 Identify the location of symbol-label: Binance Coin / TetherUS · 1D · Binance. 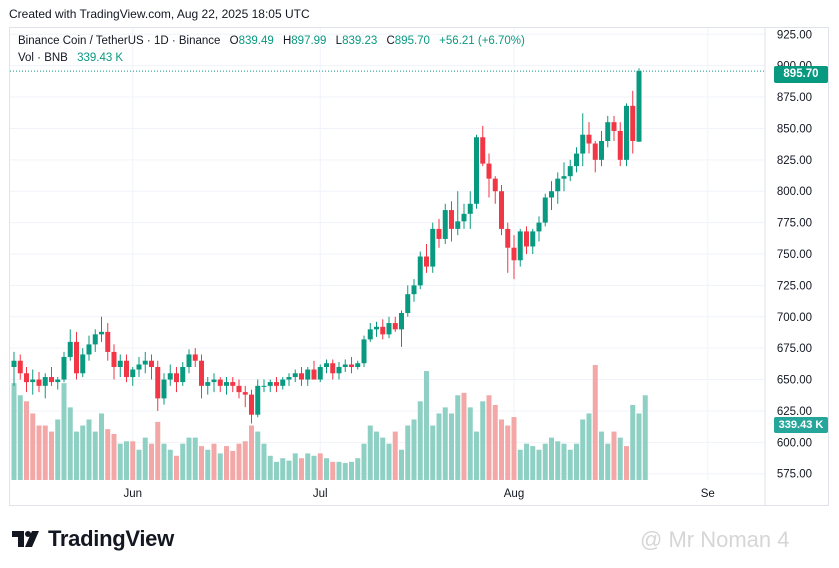
(119, 41).